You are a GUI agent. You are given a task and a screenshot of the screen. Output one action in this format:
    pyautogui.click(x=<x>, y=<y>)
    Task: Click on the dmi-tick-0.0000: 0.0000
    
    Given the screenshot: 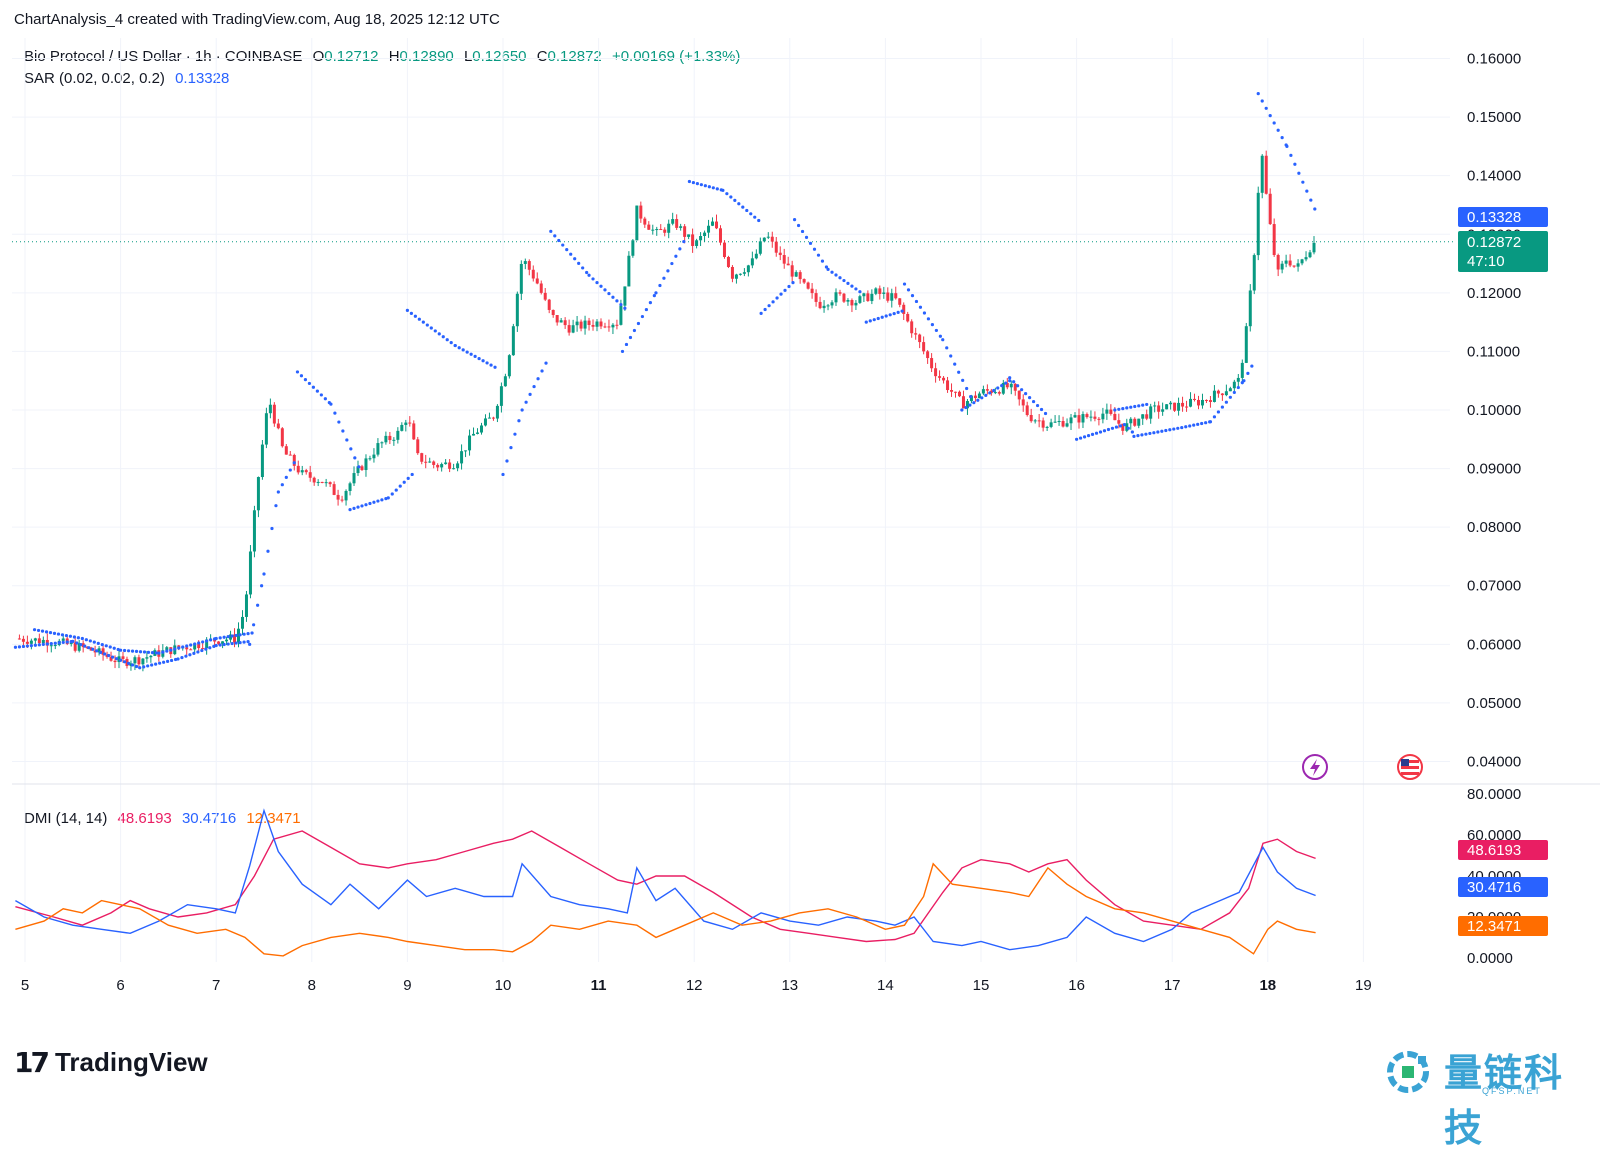 What is the action you would take?
    pyautogui.click(x=1490, y=958)
    